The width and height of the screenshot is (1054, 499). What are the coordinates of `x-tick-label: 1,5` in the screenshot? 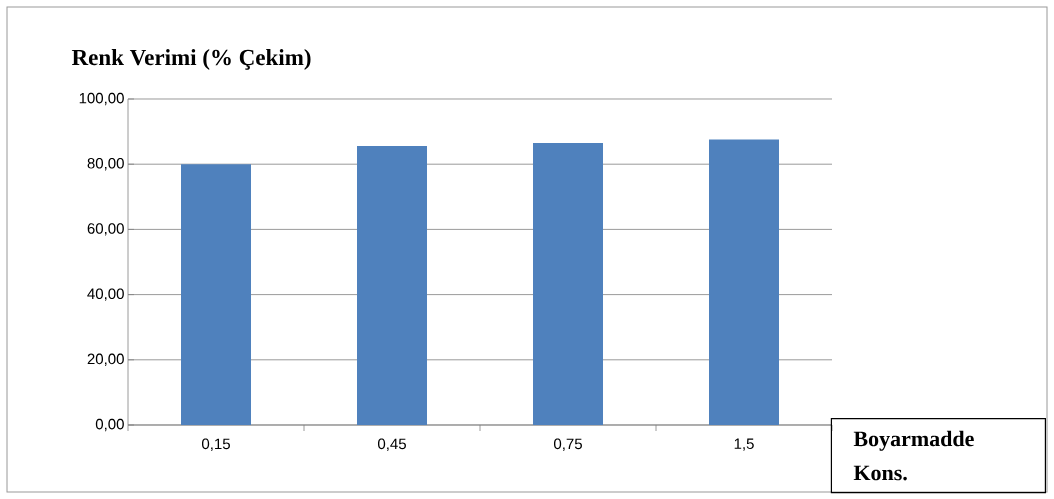 It's located at (744, 444).